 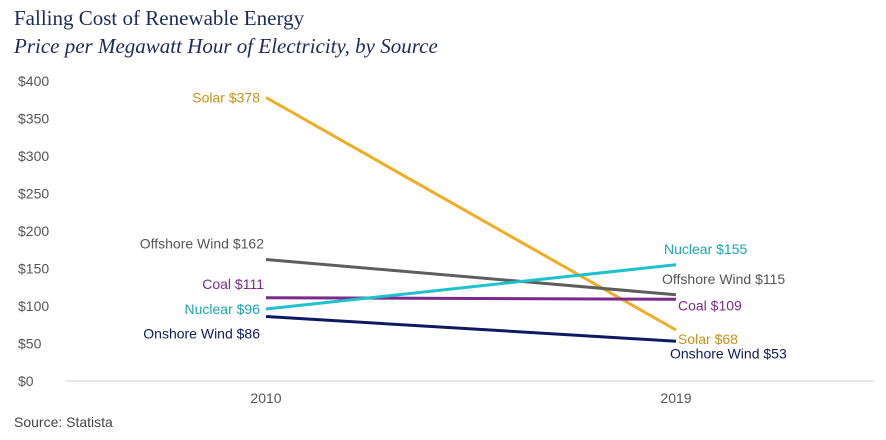 I want to click on chart-title: Falling Cost of Renewable Energy, so click(x=159, y=18).